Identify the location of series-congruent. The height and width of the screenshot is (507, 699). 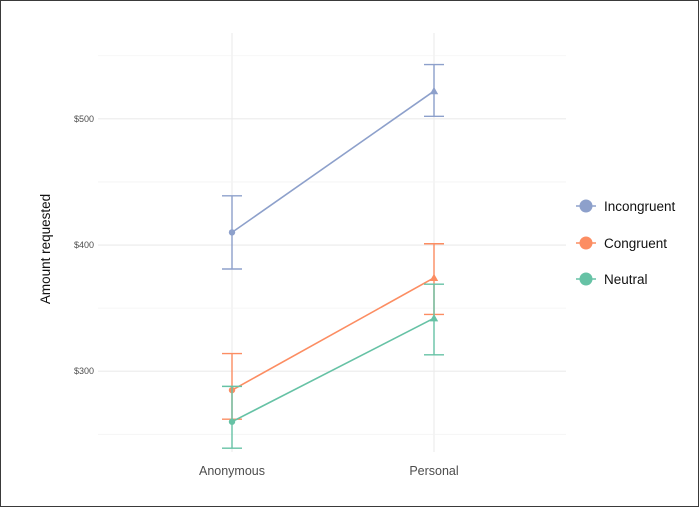
(333, 331).